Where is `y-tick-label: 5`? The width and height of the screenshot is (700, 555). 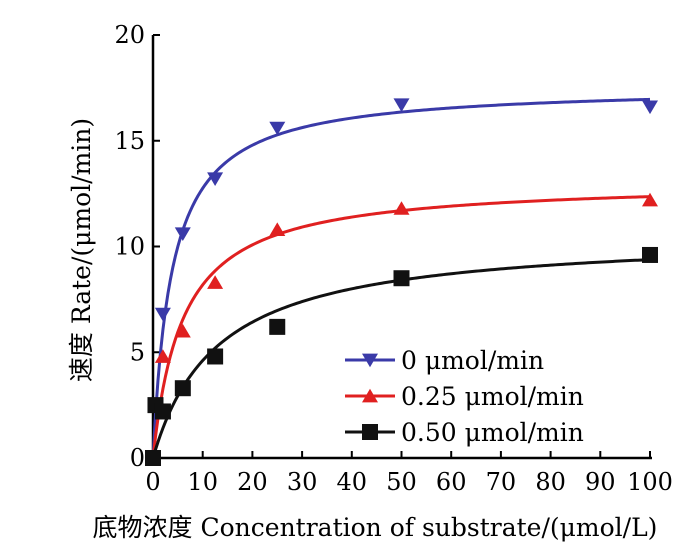 y-tick-label: 5 is located at coordinates (137, 352).